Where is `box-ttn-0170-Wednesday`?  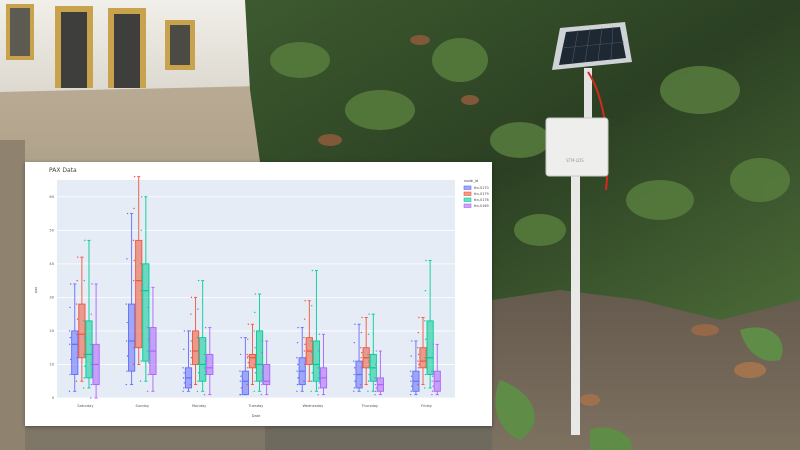 box-ttn-0170-Wednesday is located at coordinates (301, 359).